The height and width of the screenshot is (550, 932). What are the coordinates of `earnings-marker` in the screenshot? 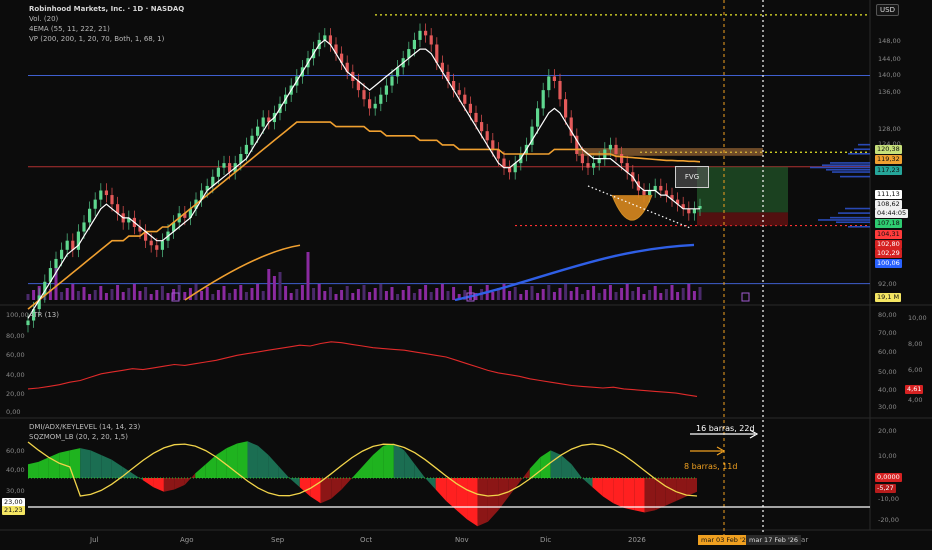 It's located at (745, 297).